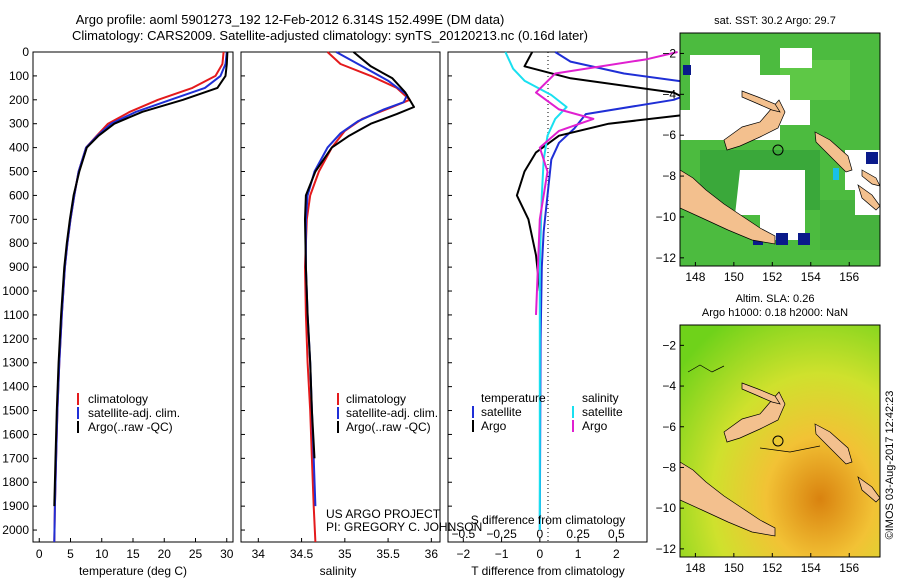 The image size is (900, 580). I want to click on sst-map-panel: sat. SST: 30.2 Argo: 29.7, so click(768, 149).